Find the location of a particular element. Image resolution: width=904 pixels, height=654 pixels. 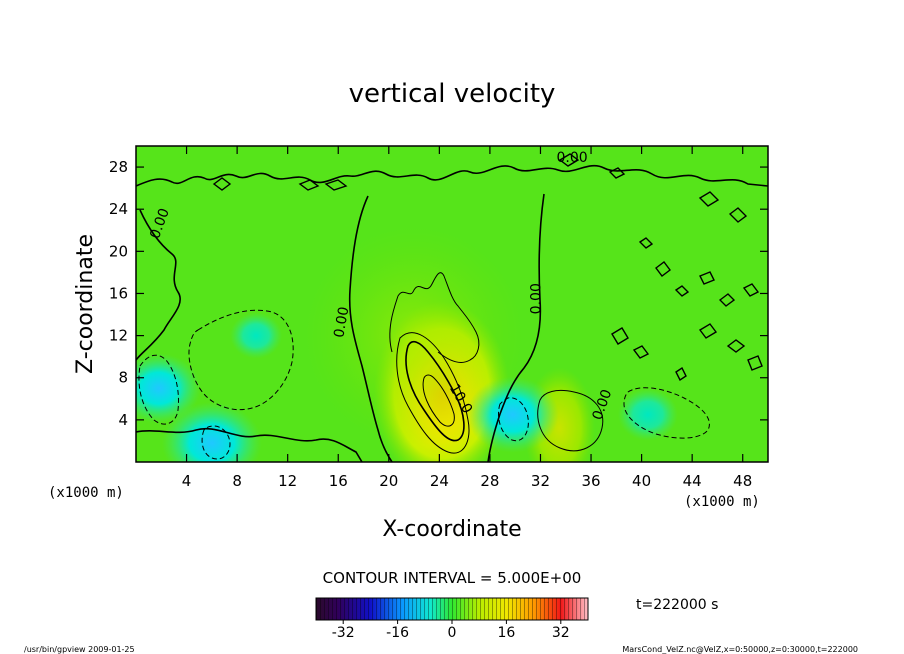

x-tick-label: 12 is located at coordinates (287, 481).